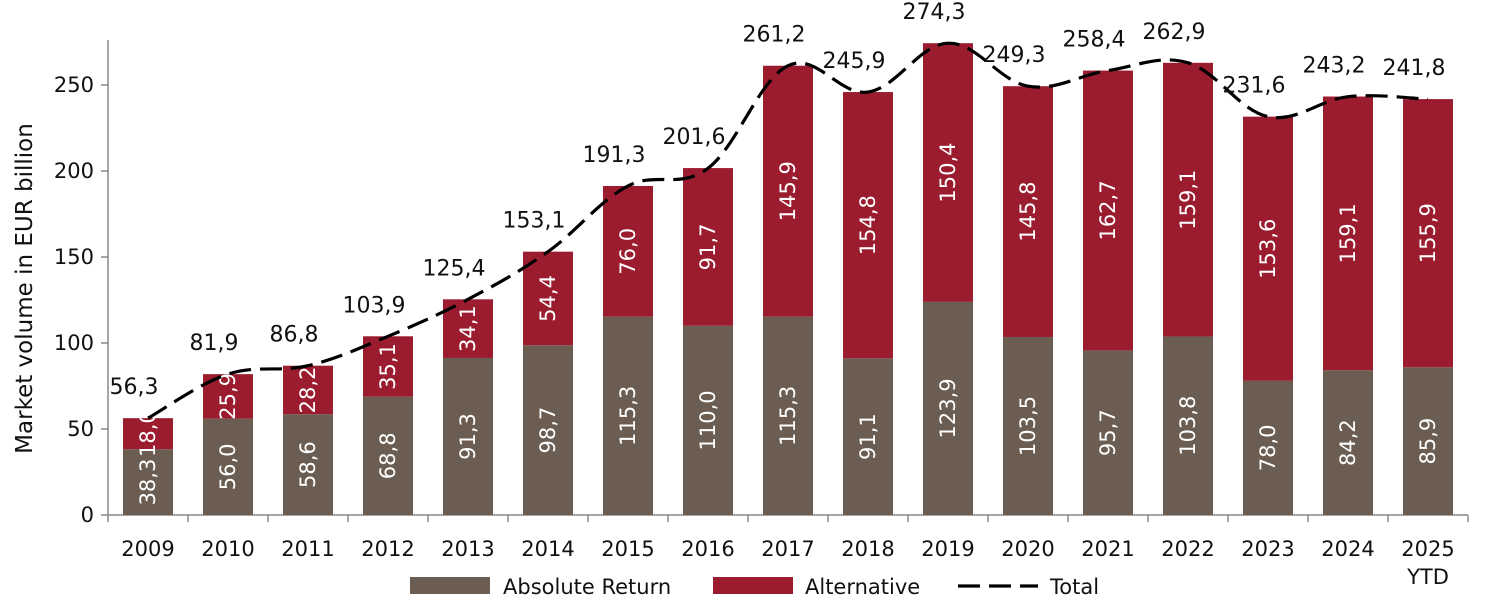 The width and height of the screenshot is (1500, 614). What do you see at coordinates (374, 305) in the screenshot?
I see `total-label: 103,9` at bounding box center [374, 305].